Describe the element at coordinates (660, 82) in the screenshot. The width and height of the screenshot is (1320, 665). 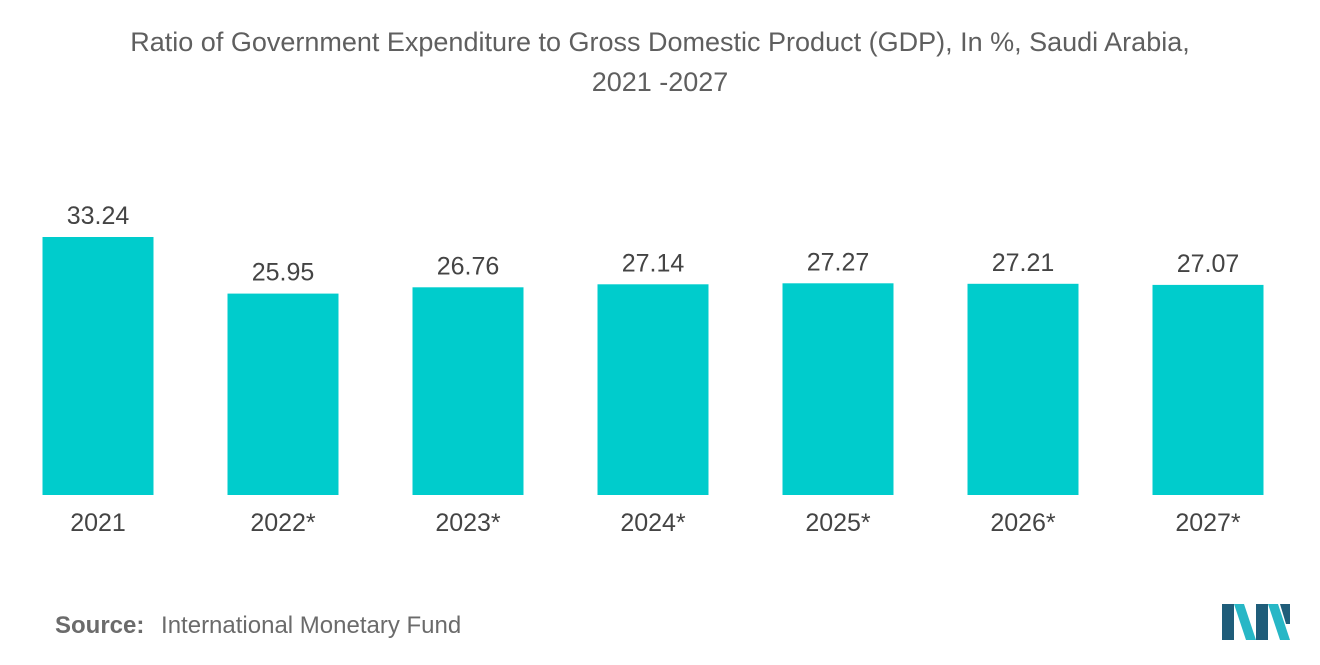
I see `chart-title-line-2: 2021 -2027` at that location.